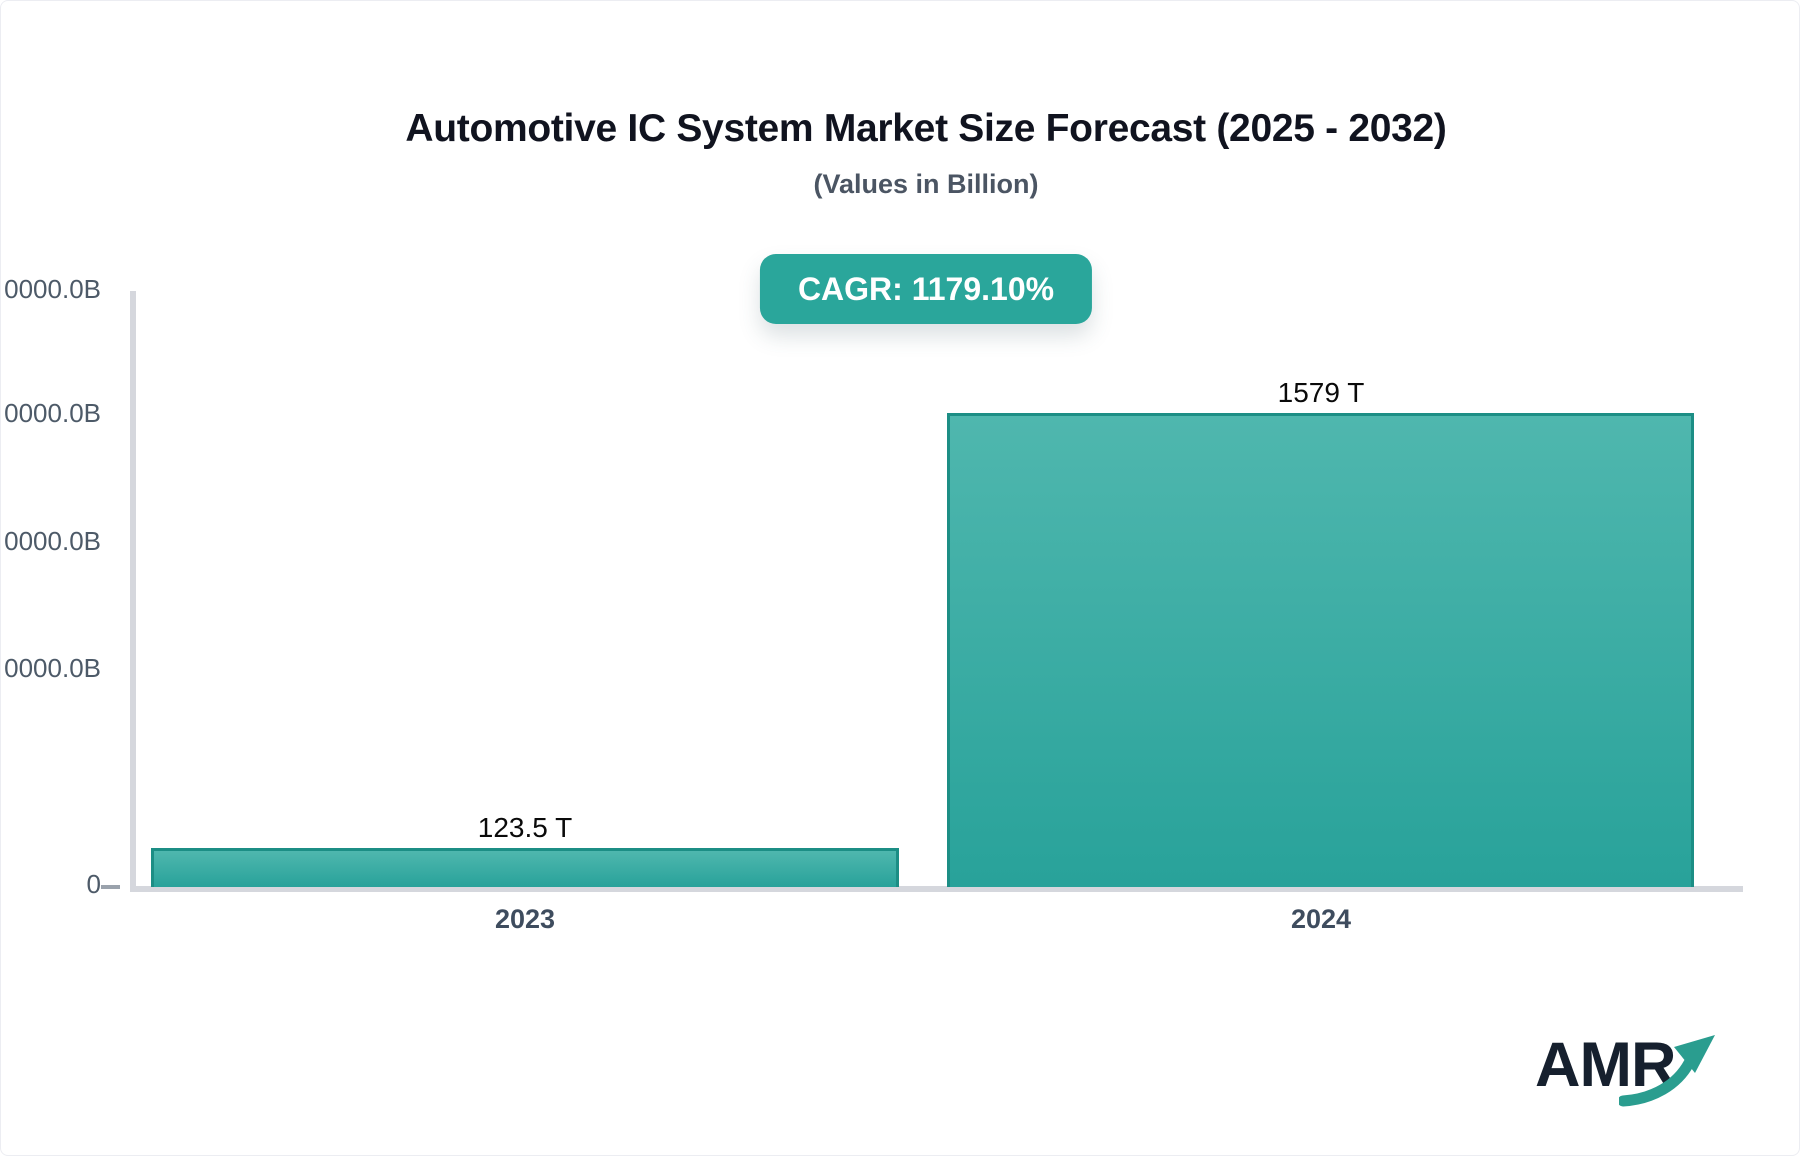 The image size is (1800, 1156). I want to click on x-axis-baseline, so click(936, 889).